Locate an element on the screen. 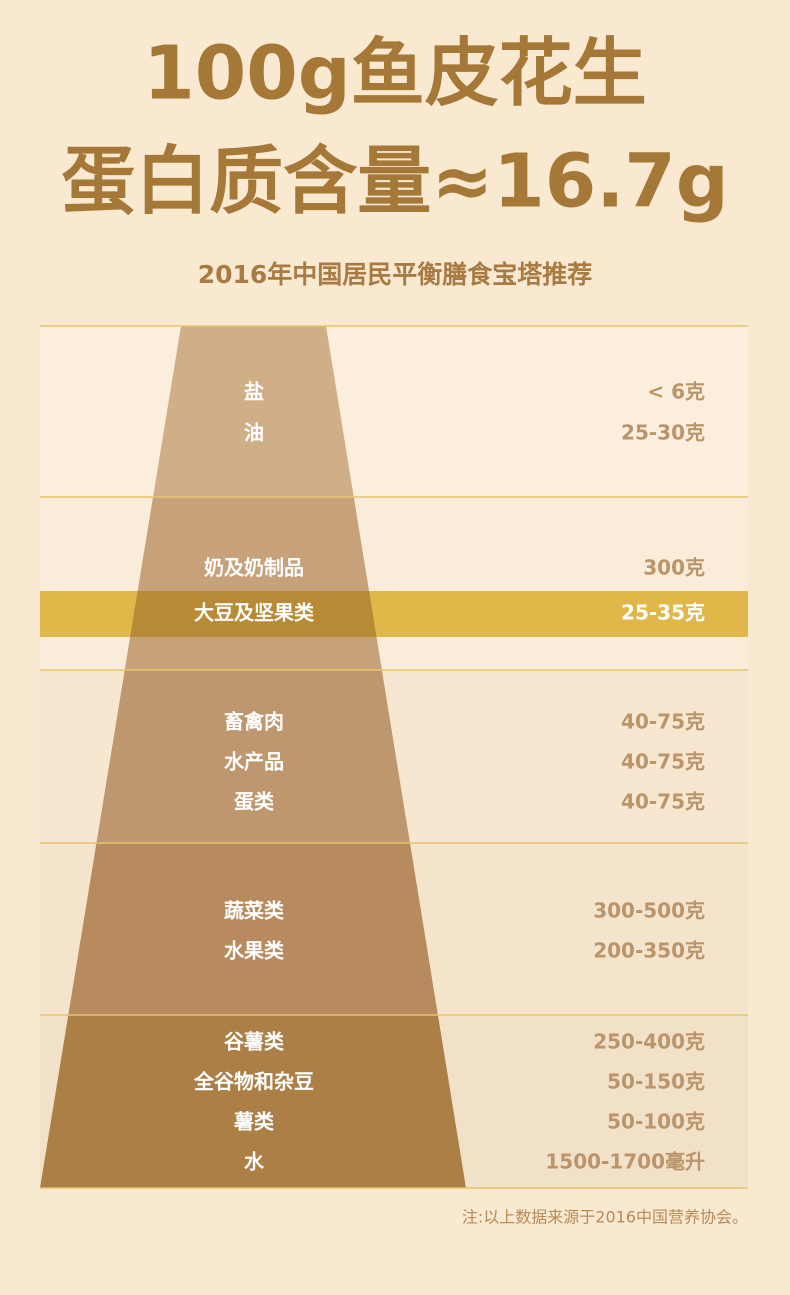 The image size is (790, 1295). food-name: 奶及奶制品 is located at coordinates (254, 568).